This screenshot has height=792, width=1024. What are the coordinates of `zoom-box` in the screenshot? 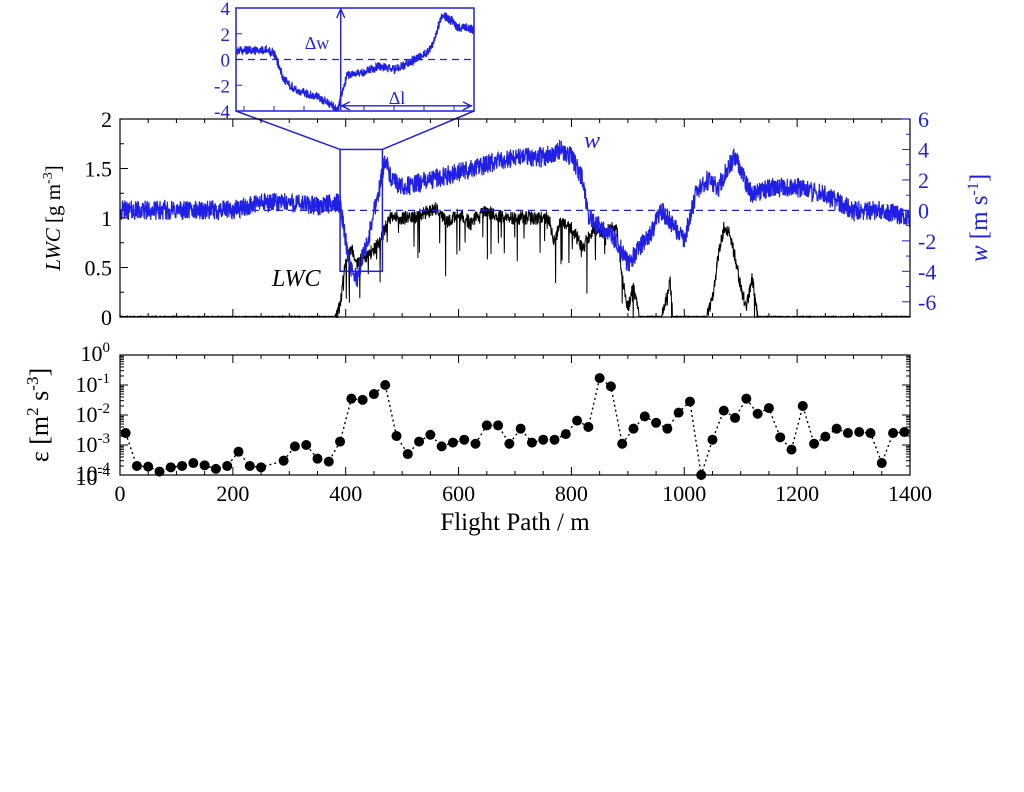 It's located at (361, 210).